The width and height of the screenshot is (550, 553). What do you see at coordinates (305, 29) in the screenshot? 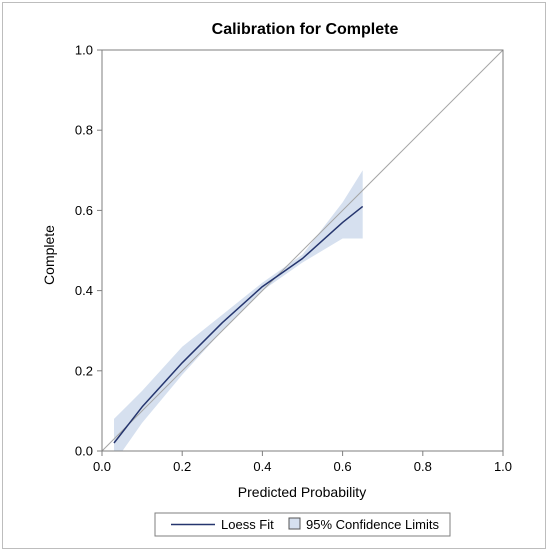
I see `chart-title: Calibration for Complete` at bounding box center [305, 29].